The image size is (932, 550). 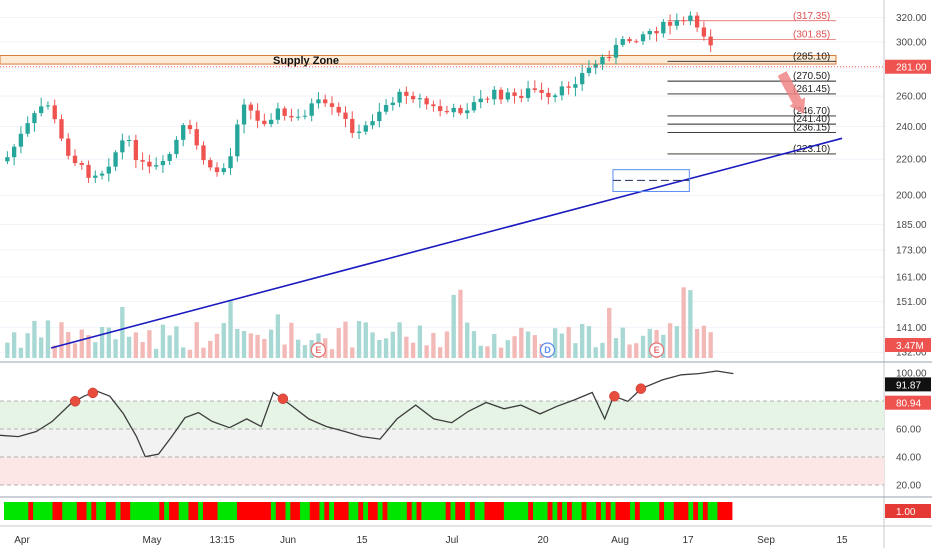 What do you see at coordinates (908, 345) in the screenshot?
I see `volume-badge-bg` at bounding box center [908, 345].